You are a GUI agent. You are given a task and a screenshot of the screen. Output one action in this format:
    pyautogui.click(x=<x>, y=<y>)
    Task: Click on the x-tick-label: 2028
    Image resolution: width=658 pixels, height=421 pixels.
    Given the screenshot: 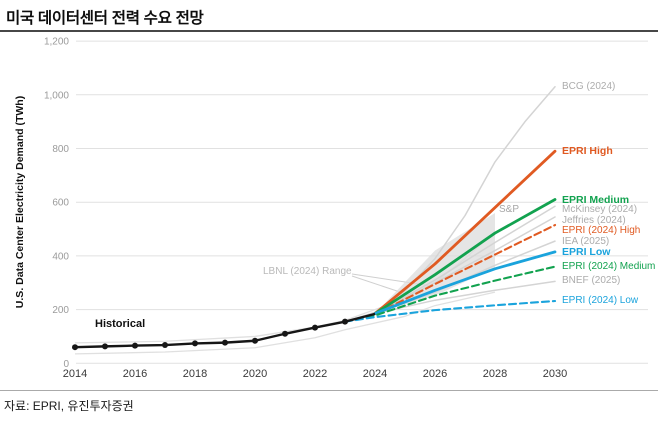 What is the action you would take?
    pyautogui.click(x=495, y=374)
    